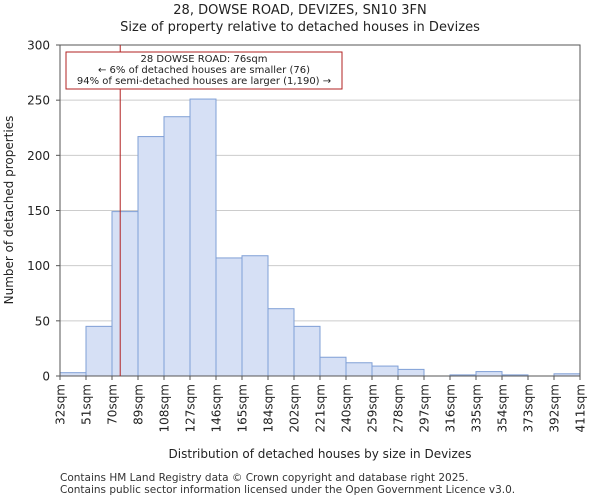  Describe the element at coordinates (300, 10) in the screenshot. I see `chart-title: 28, DOWSE ROAD, DEVIZES, SN10 3FN` at that location.